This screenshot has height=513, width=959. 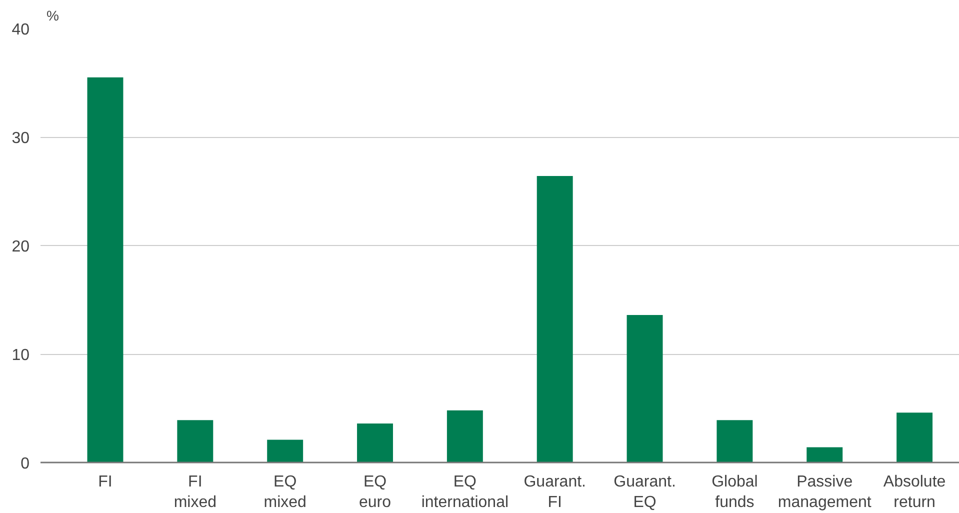 What do you see at coordinates (21, 30) in the screenshot?
I see `y-tick-label: 40` at bounding box center [21, 30].